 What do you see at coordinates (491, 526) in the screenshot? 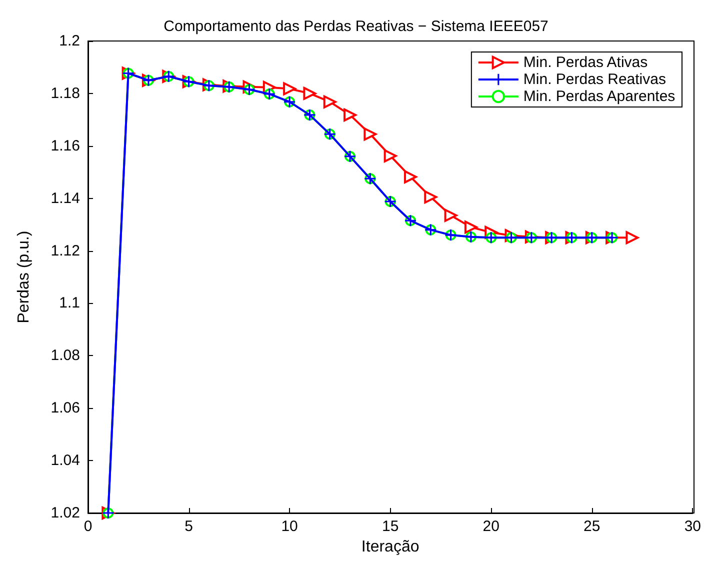
I see `x-tick-label: 20` at bounding box center [491, 526].